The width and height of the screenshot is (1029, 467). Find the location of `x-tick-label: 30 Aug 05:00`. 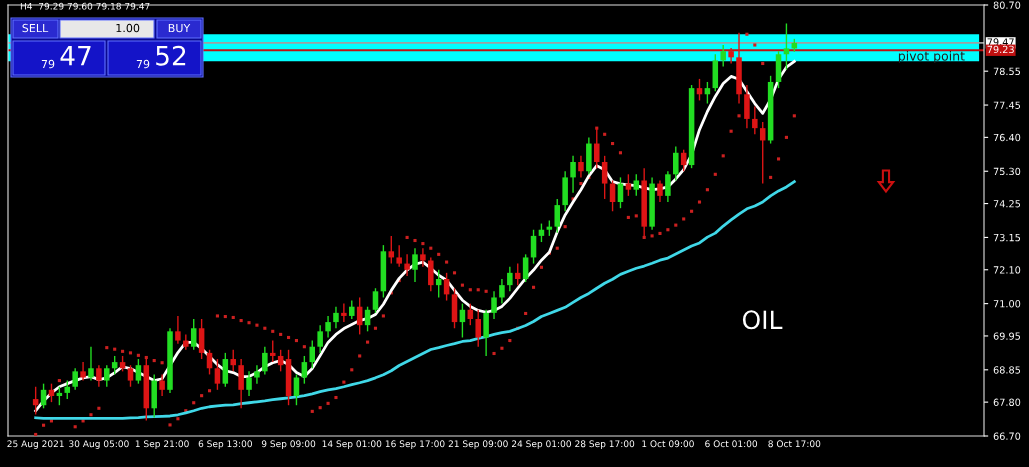

x-tick-label: 30 Aug 05:00 is located at coordinates (99, 444).